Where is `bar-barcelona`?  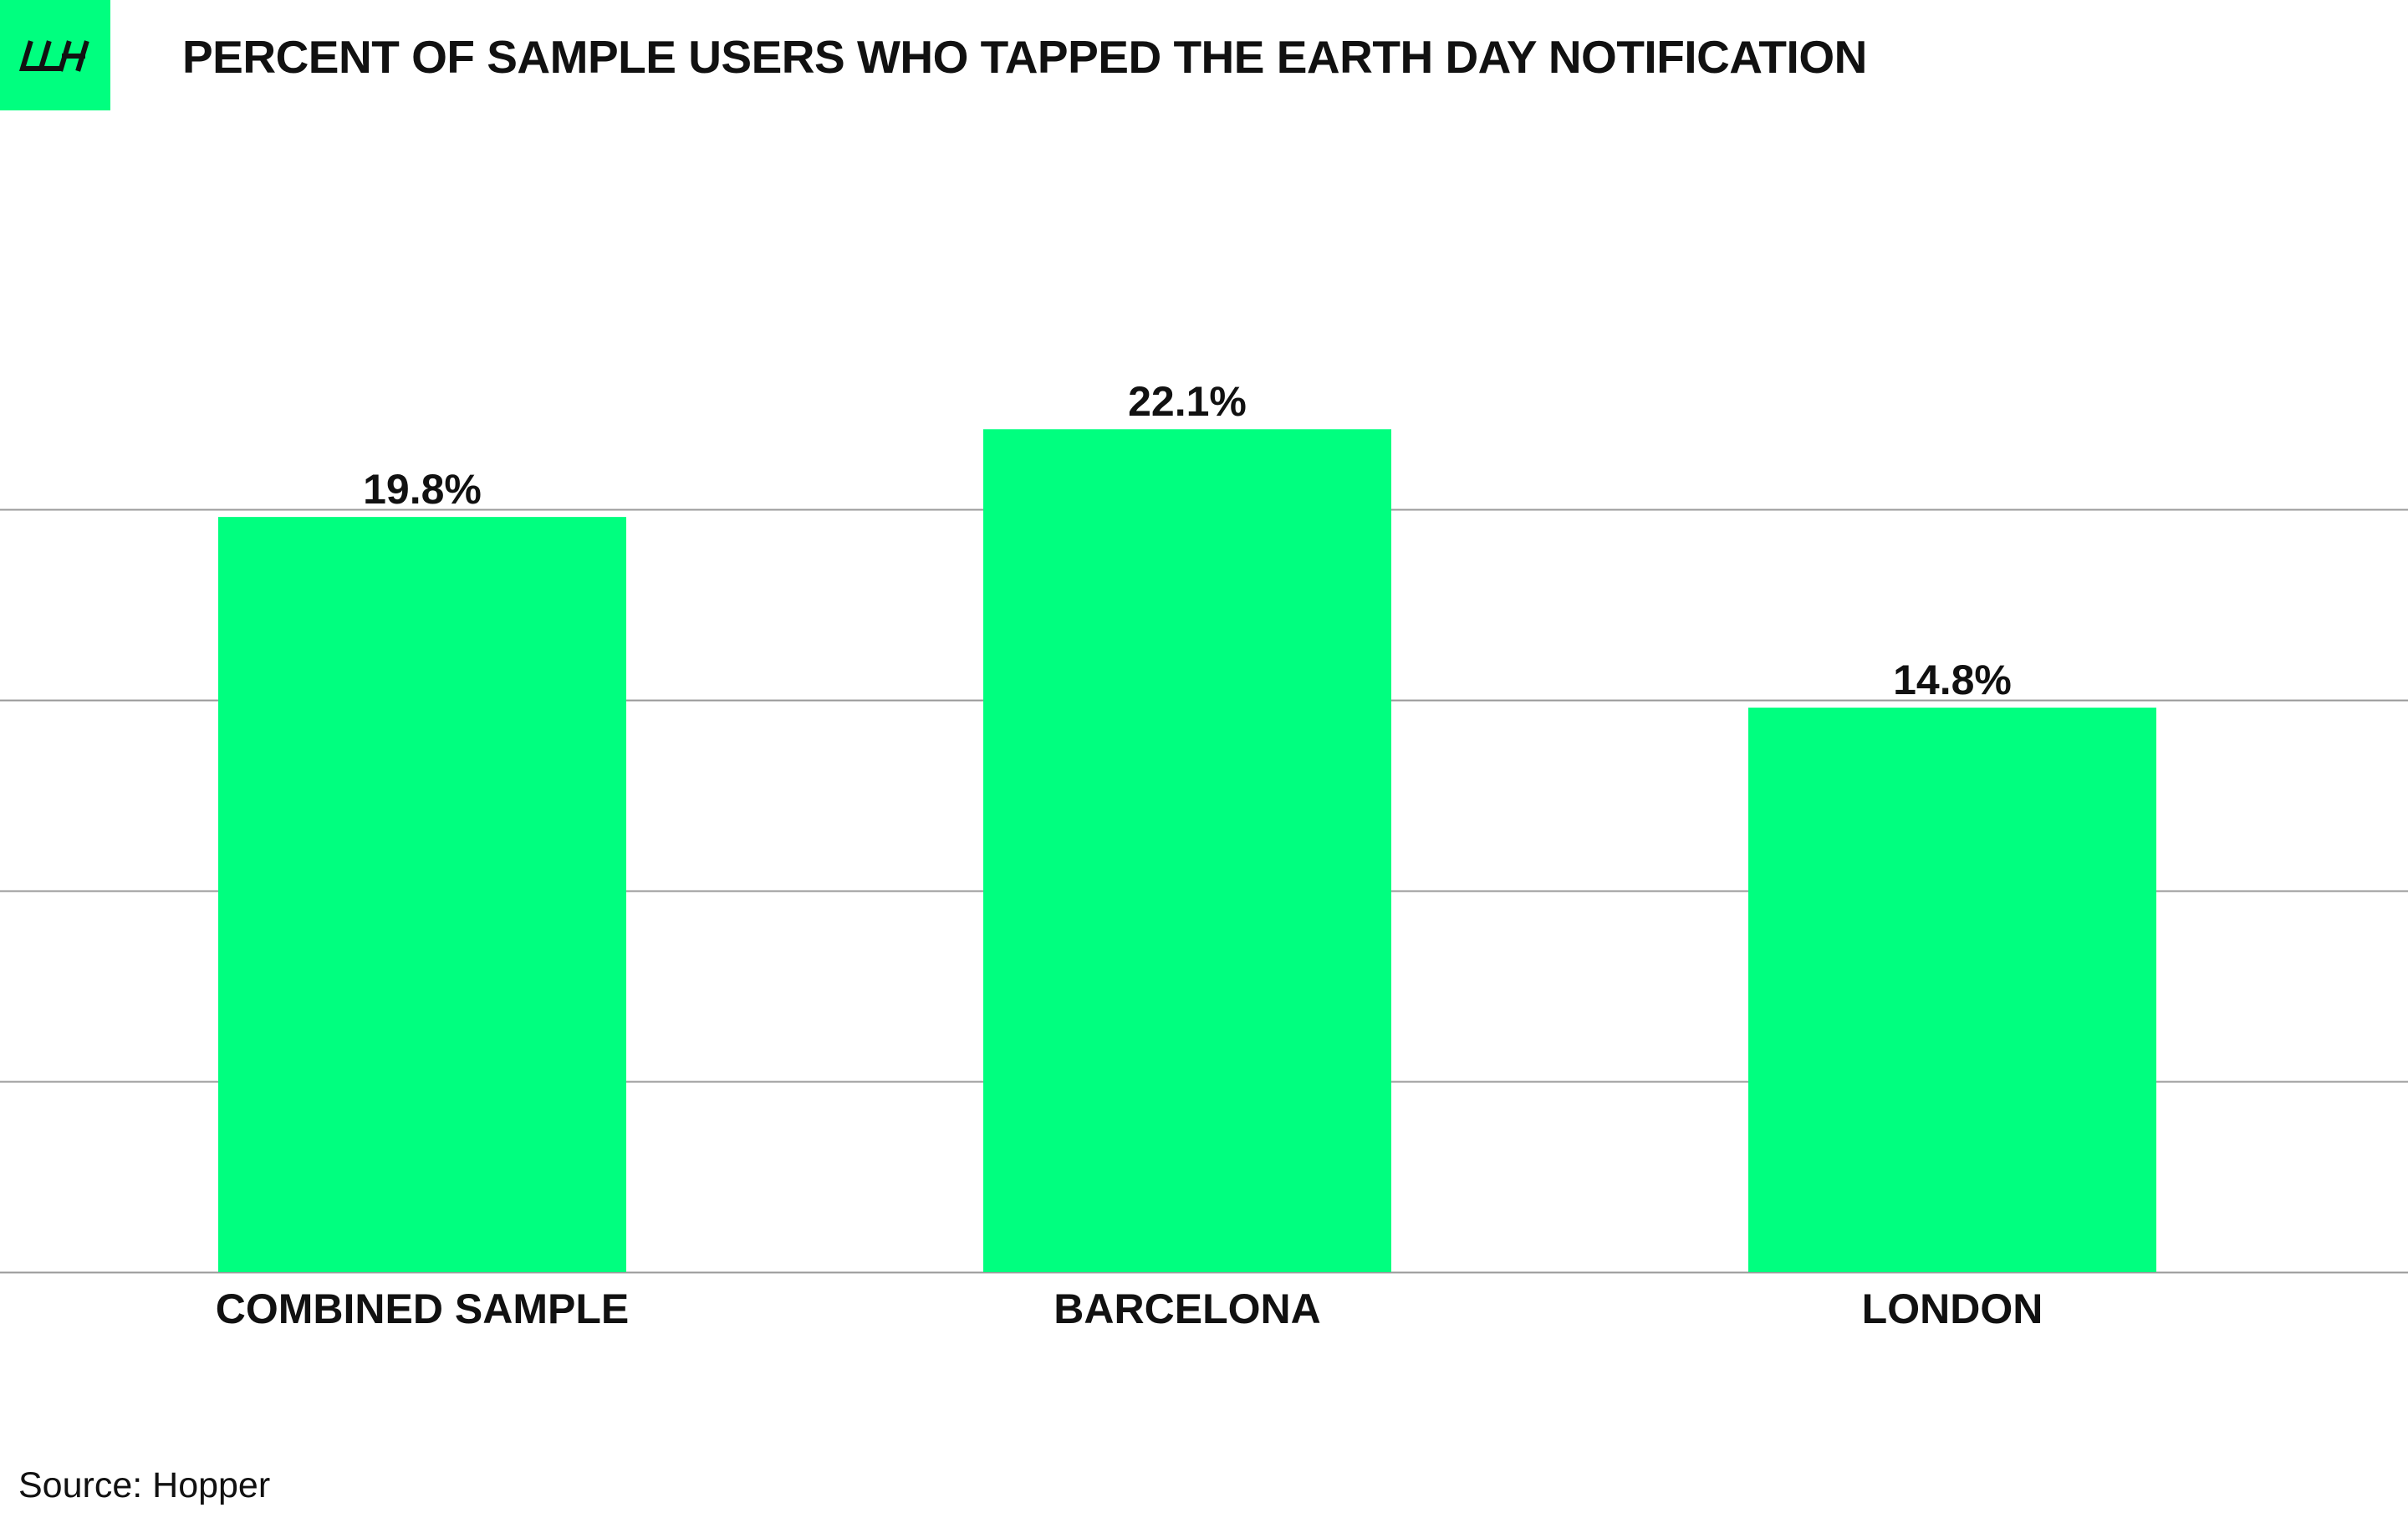
bar-barcelona is located at coordinates (1187, 850).